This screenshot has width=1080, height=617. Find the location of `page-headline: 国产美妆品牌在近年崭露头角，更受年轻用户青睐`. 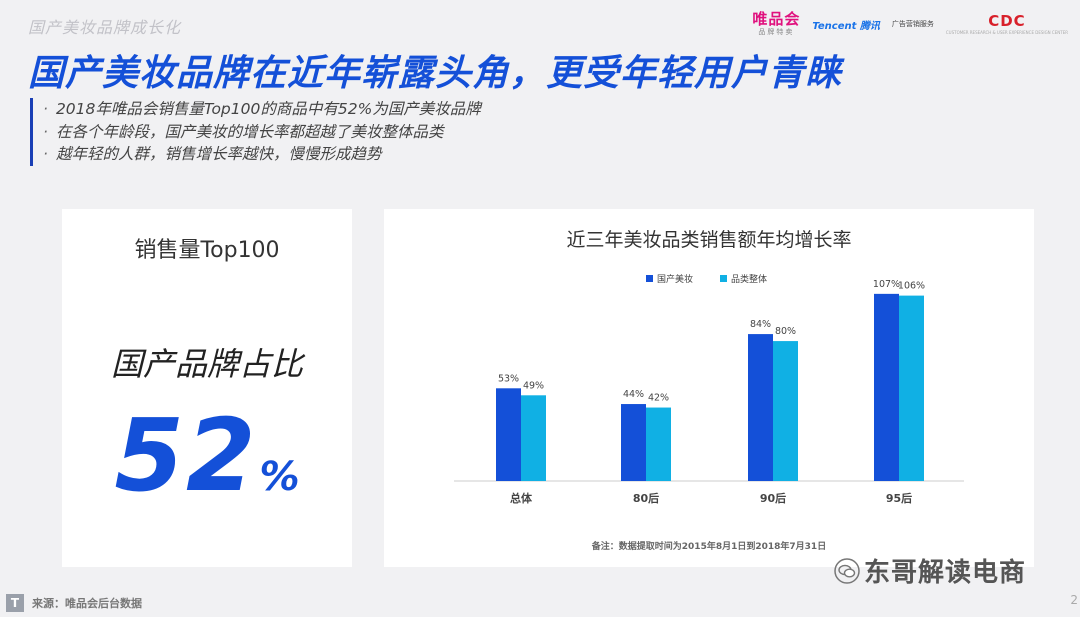

page-headline: 国产美妆品牌在近年崭露头角，更受年轻用户青睐 is located at coordinates (435, 73).